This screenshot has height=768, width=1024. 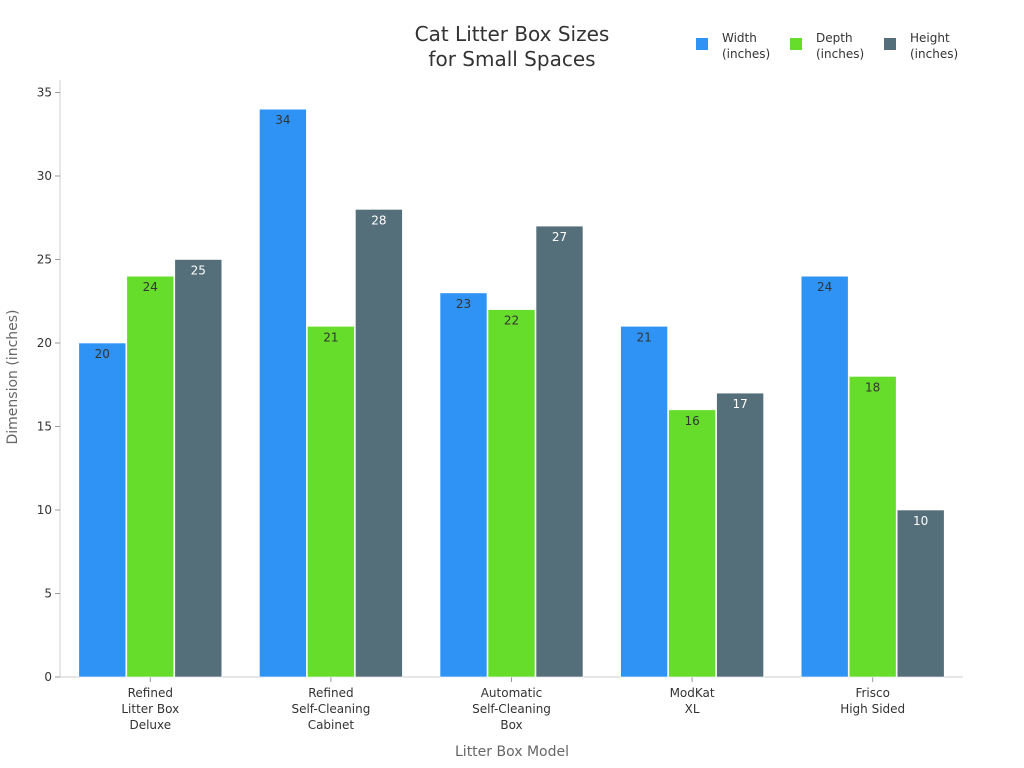 I want to click on chart-title: Cat Litter Box Sizes for Small Spaces, so click(x=512, y=46).